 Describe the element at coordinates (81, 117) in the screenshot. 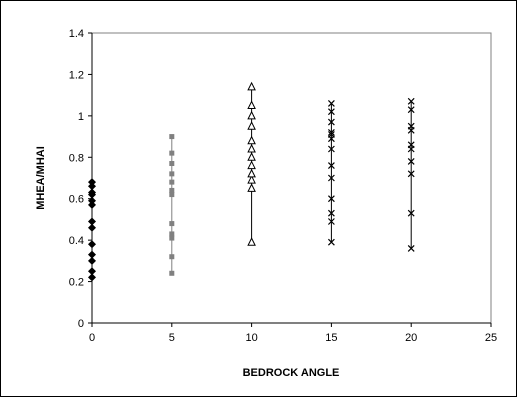

I see `y-tick-label: 1` at that location.